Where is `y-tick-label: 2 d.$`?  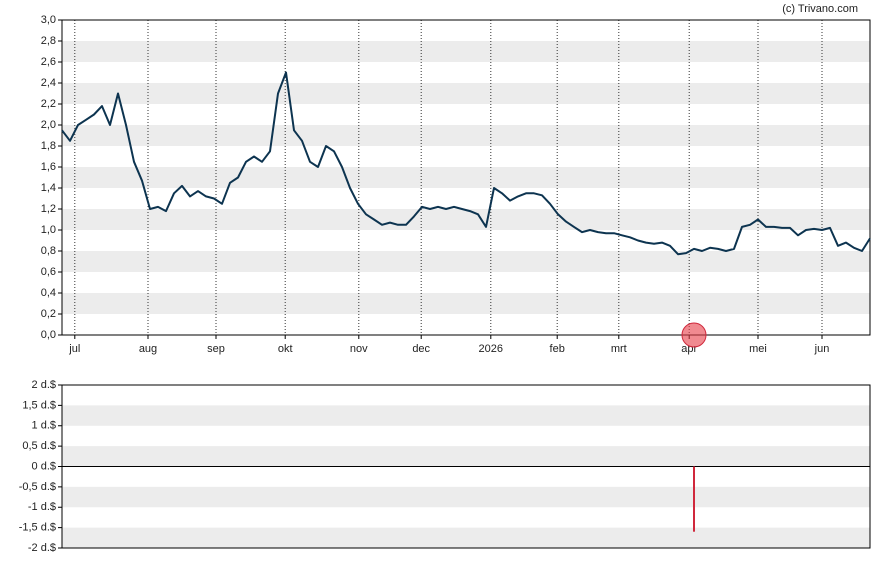 y-tick-label: 2 d.$ is located at coordinates (44, 385).